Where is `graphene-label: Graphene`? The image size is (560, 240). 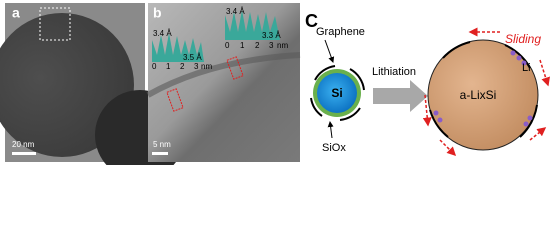
graphene-label: Graphene is located at coordinates (340, 32).